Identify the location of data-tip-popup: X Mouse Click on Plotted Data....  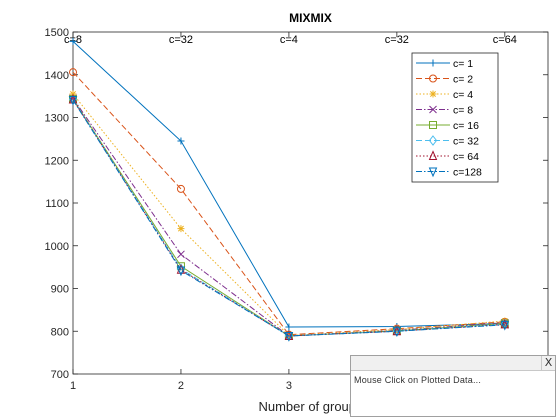
(453, 386).